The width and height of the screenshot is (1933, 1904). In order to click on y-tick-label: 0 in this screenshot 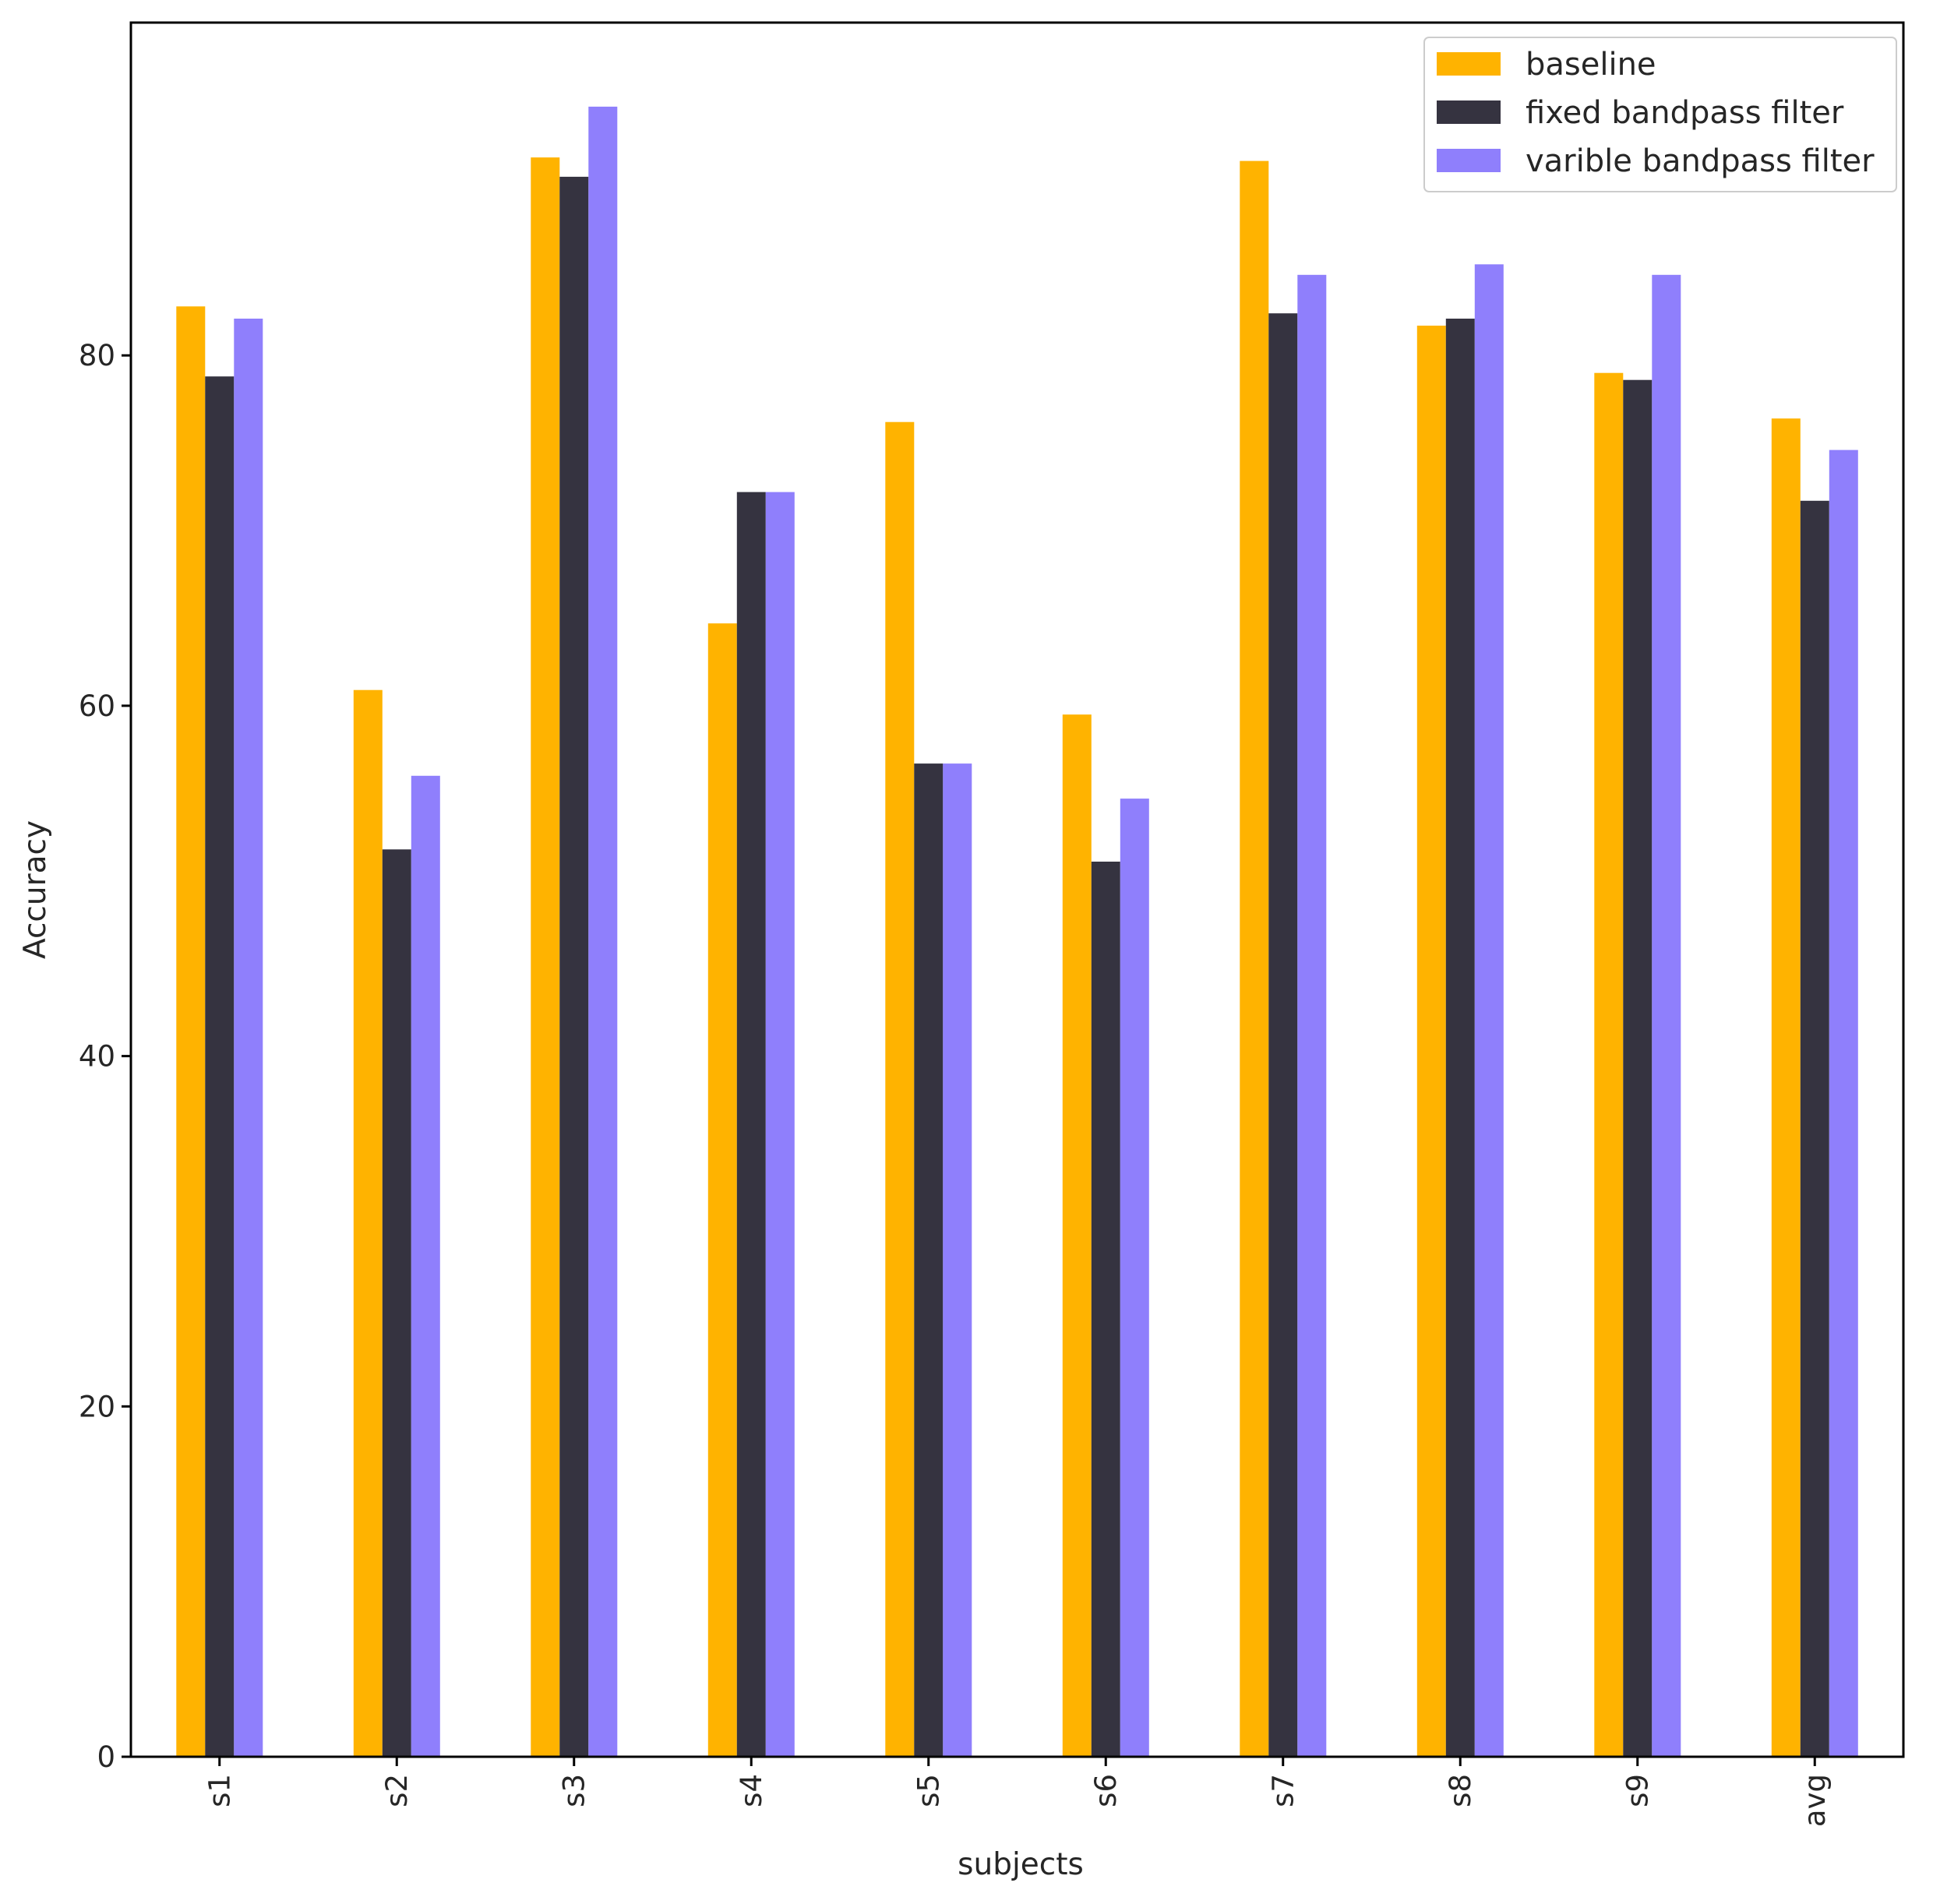, I will do `click(106, 1757)`.